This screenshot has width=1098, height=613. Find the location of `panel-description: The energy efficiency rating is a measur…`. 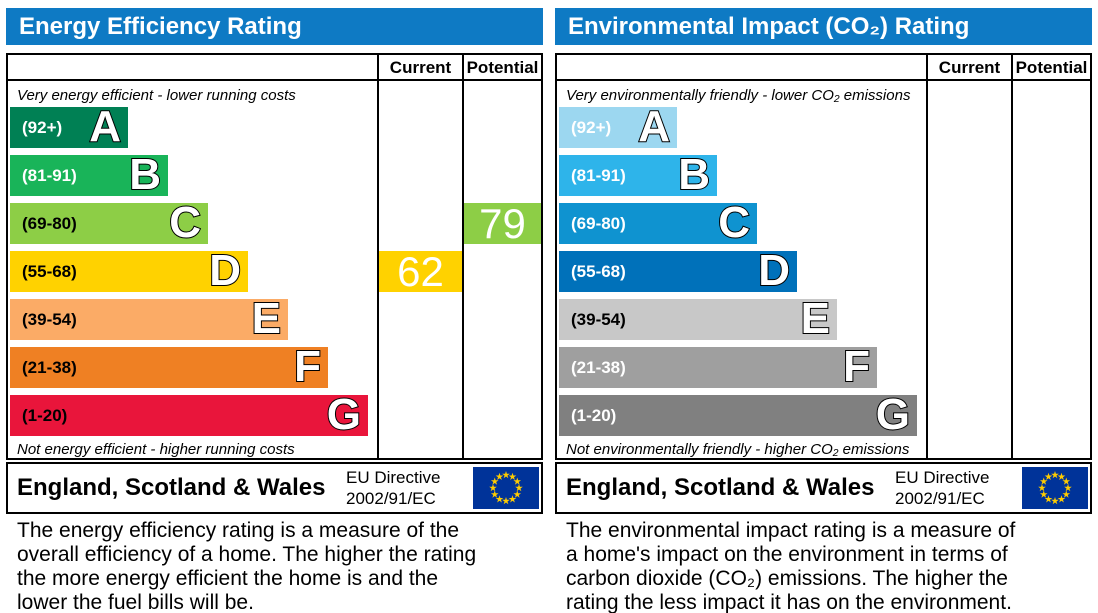

panel-description: The energy efficiency rating is a measur… is located at coordinates (247, 566).